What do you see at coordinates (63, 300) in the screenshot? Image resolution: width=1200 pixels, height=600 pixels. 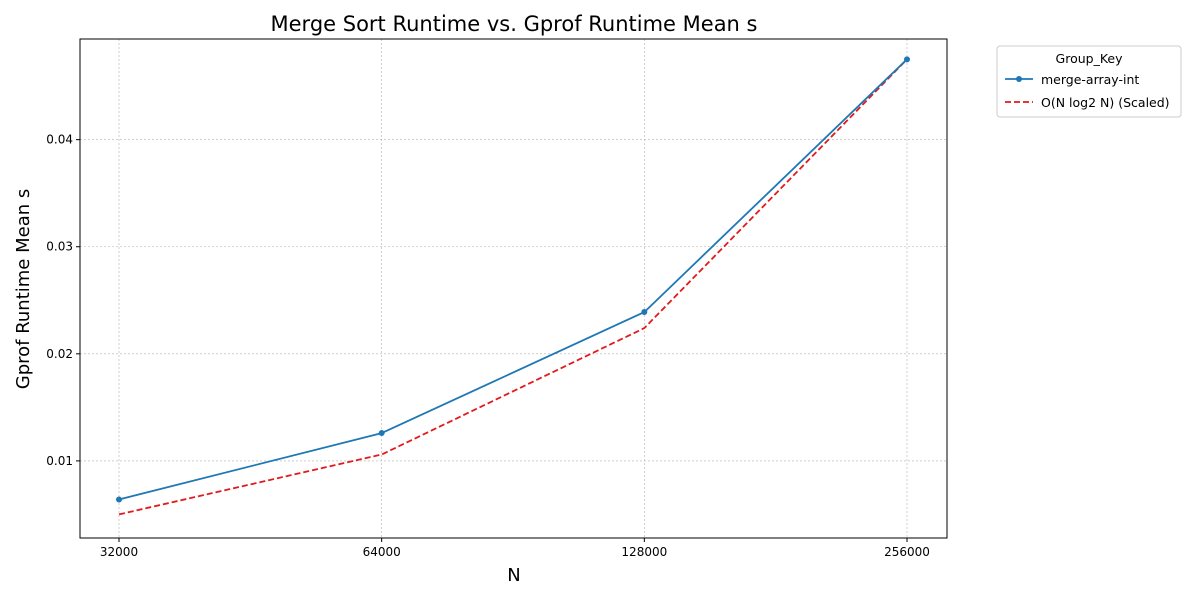 I see `y-axis-ticks: 0.01 0.02 0.03 0.04` at bounding box center [63, 300].